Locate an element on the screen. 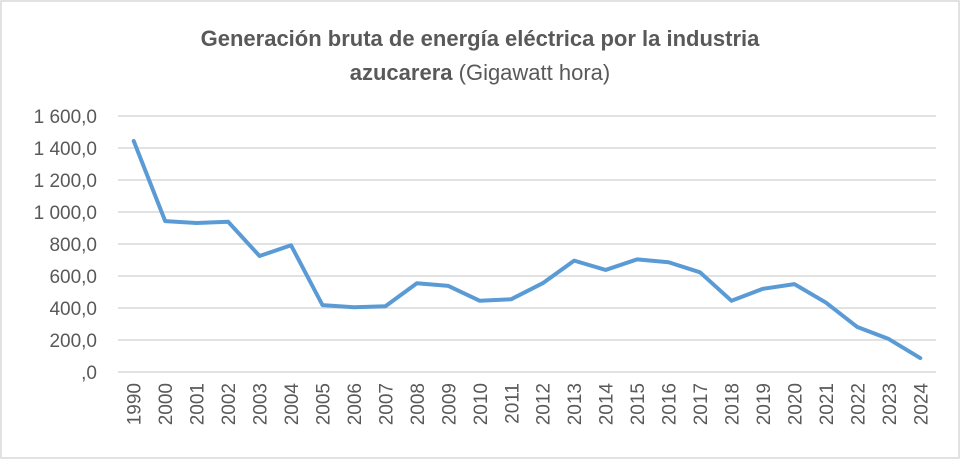 Image resolution: width=960 pixels, height=459 pixels. y-tick-label: 800,0 is located at coordinates (73, 245).